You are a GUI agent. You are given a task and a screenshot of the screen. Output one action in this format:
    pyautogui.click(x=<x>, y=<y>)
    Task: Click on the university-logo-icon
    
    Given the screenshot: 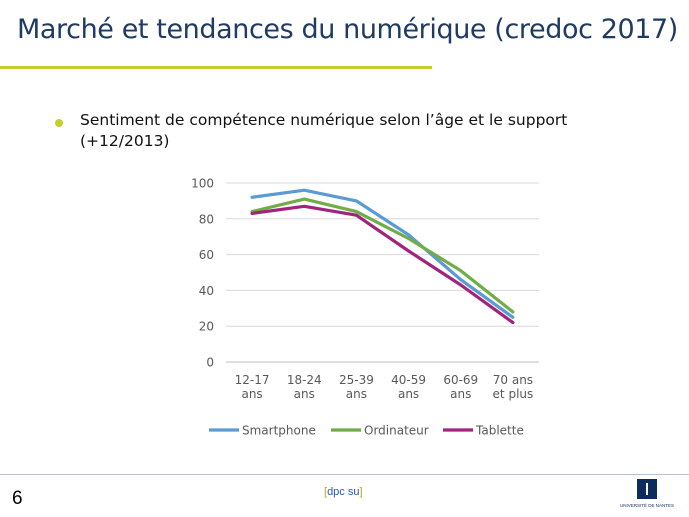 What is the action you would take?
    pyautogui.click(x=647, y=489)
    